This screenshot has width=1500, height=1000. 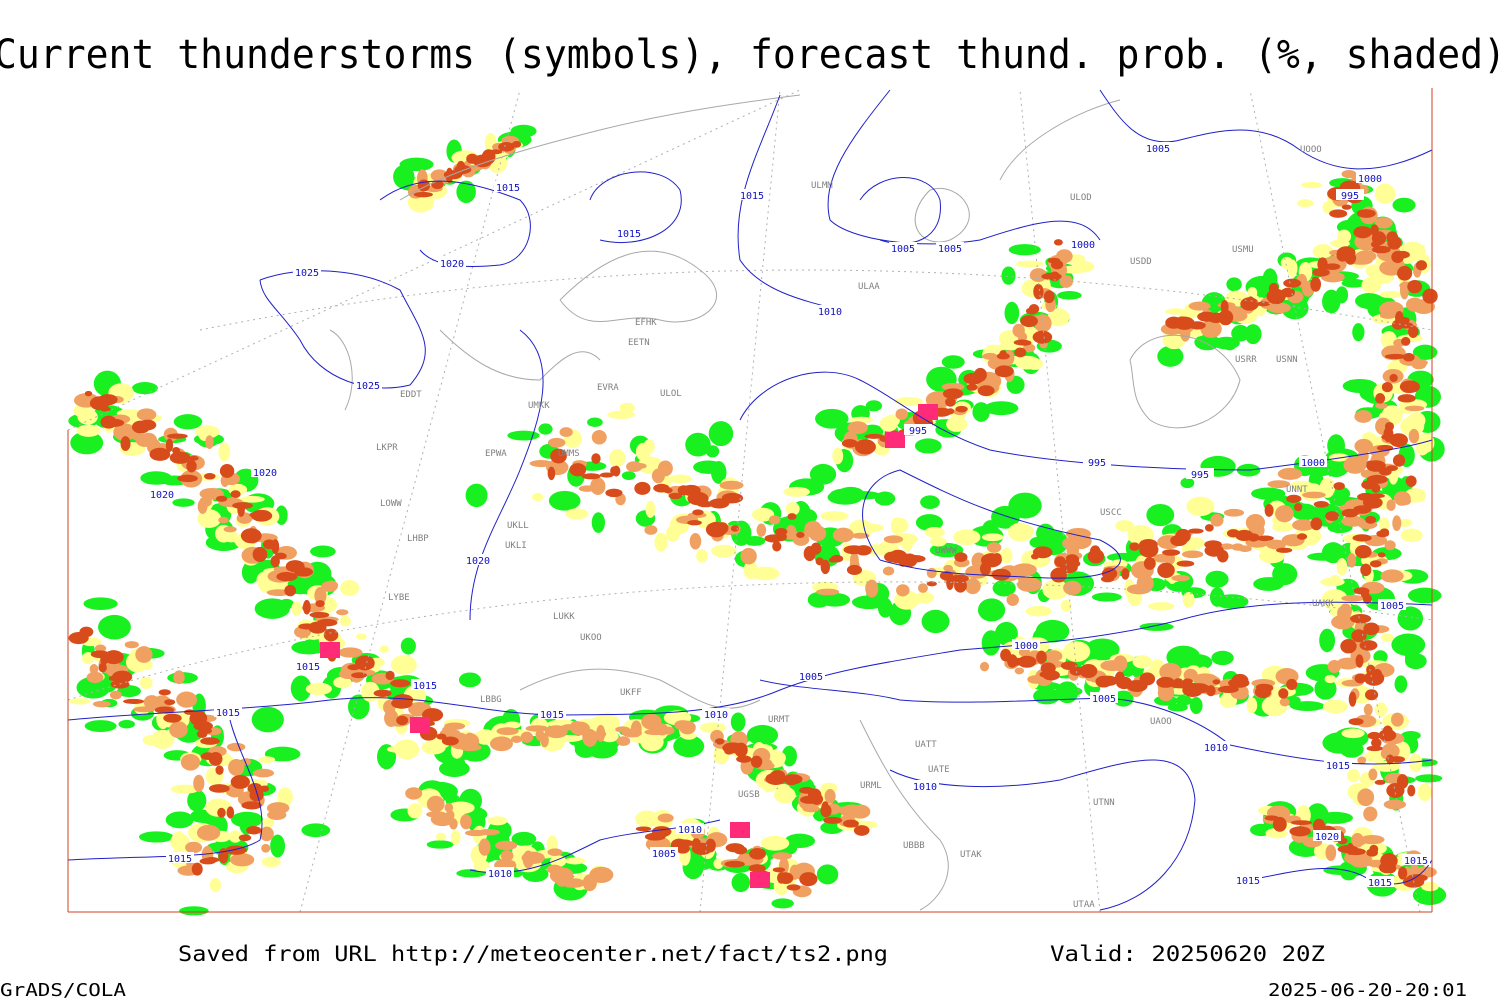 What do you see at coordinates (387, 448) in the screenshot?
I see `station-label: LKPR` at bounding box center [387, 448].